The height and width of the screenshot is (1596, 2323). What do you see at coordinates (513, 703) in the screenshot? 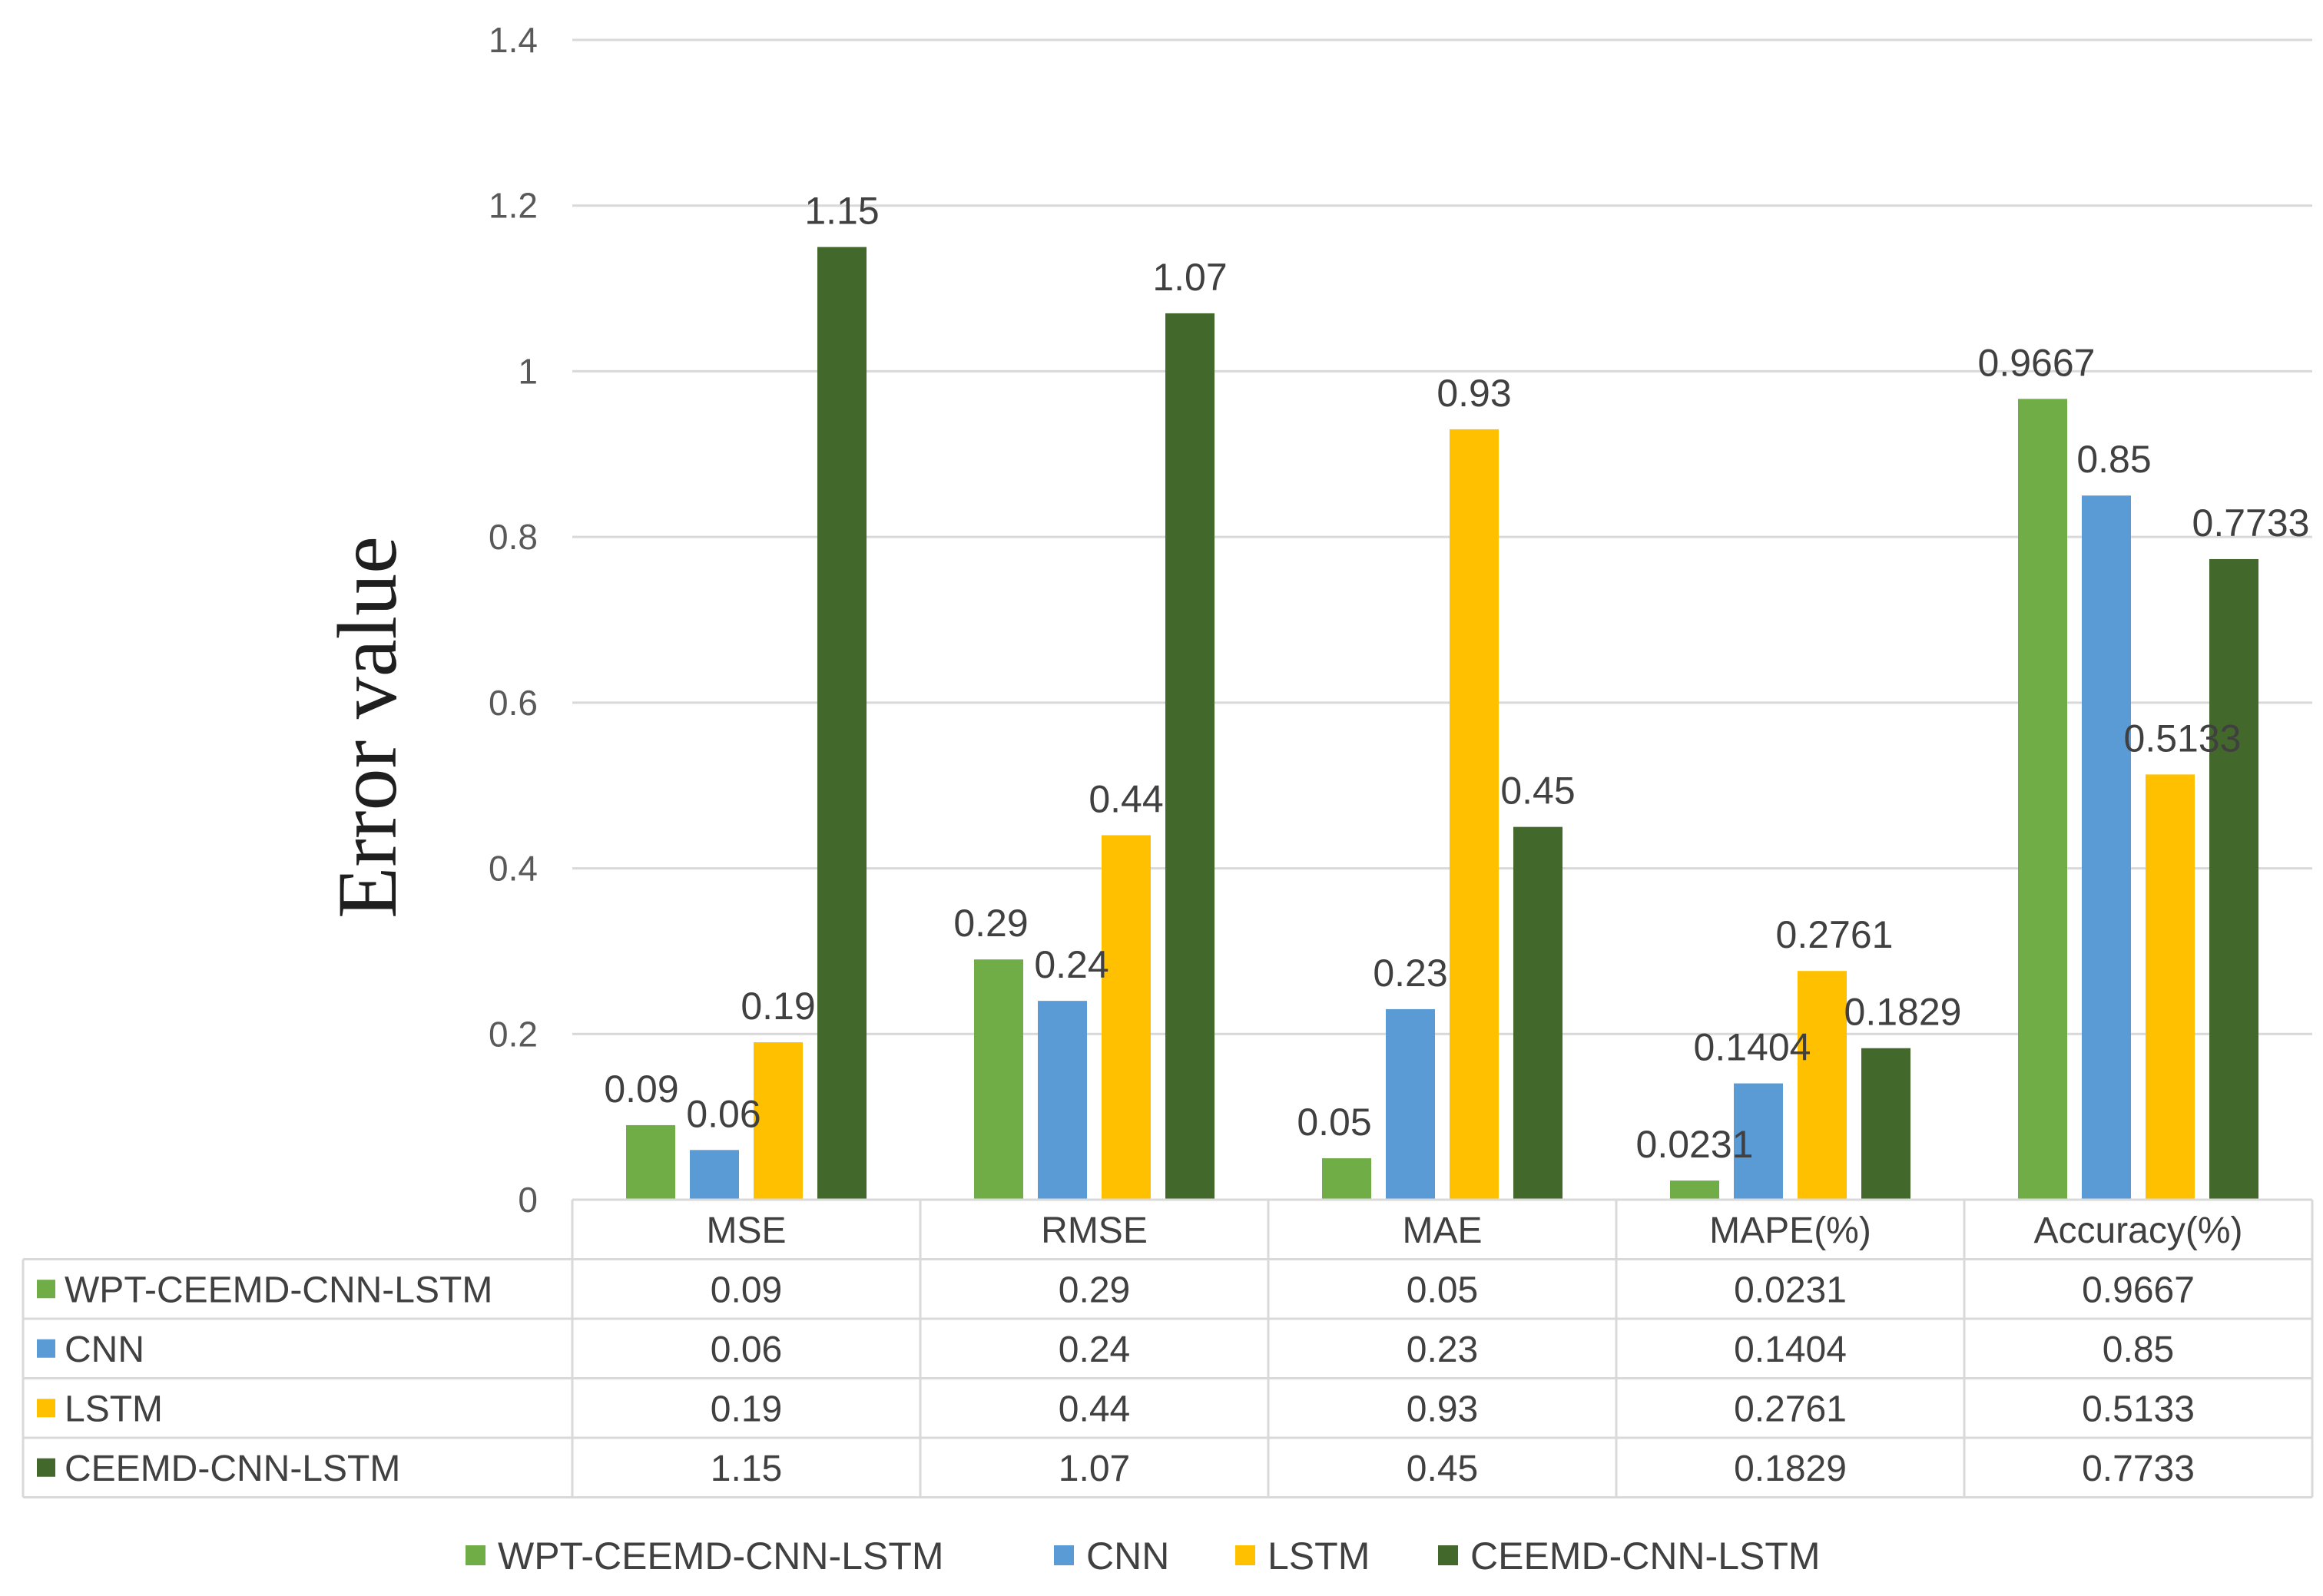
I see `y-tick-label: 0.6` at bounding box center [513, 703].